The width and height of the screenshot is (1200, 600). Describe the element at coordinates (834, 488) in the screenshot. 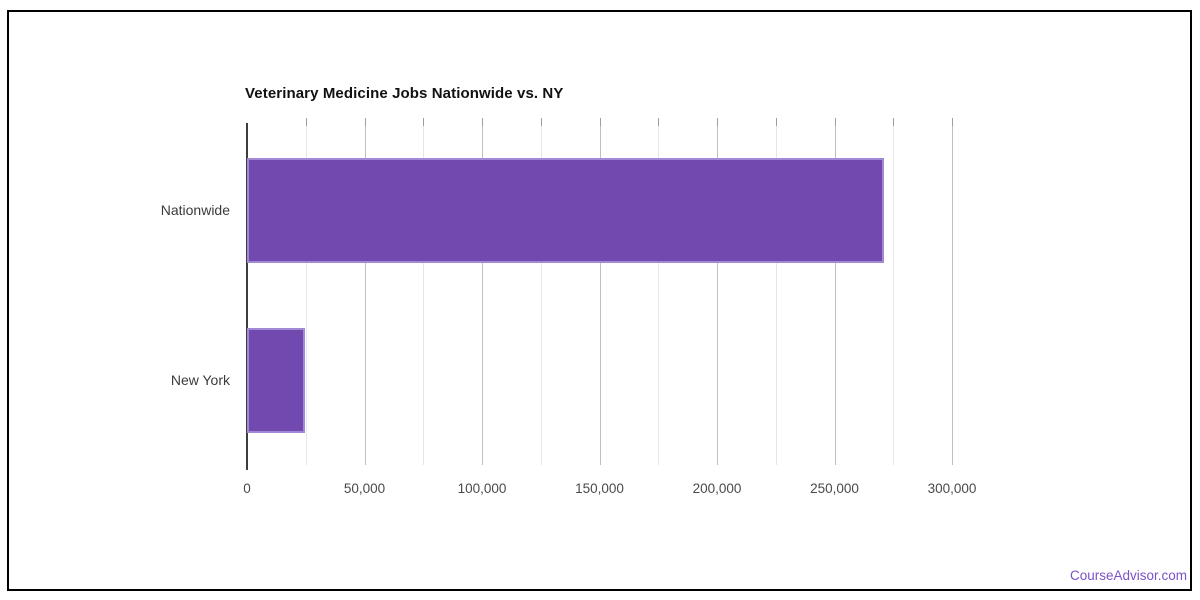

I see `x-axis-tick-label: 250,000` at that location.